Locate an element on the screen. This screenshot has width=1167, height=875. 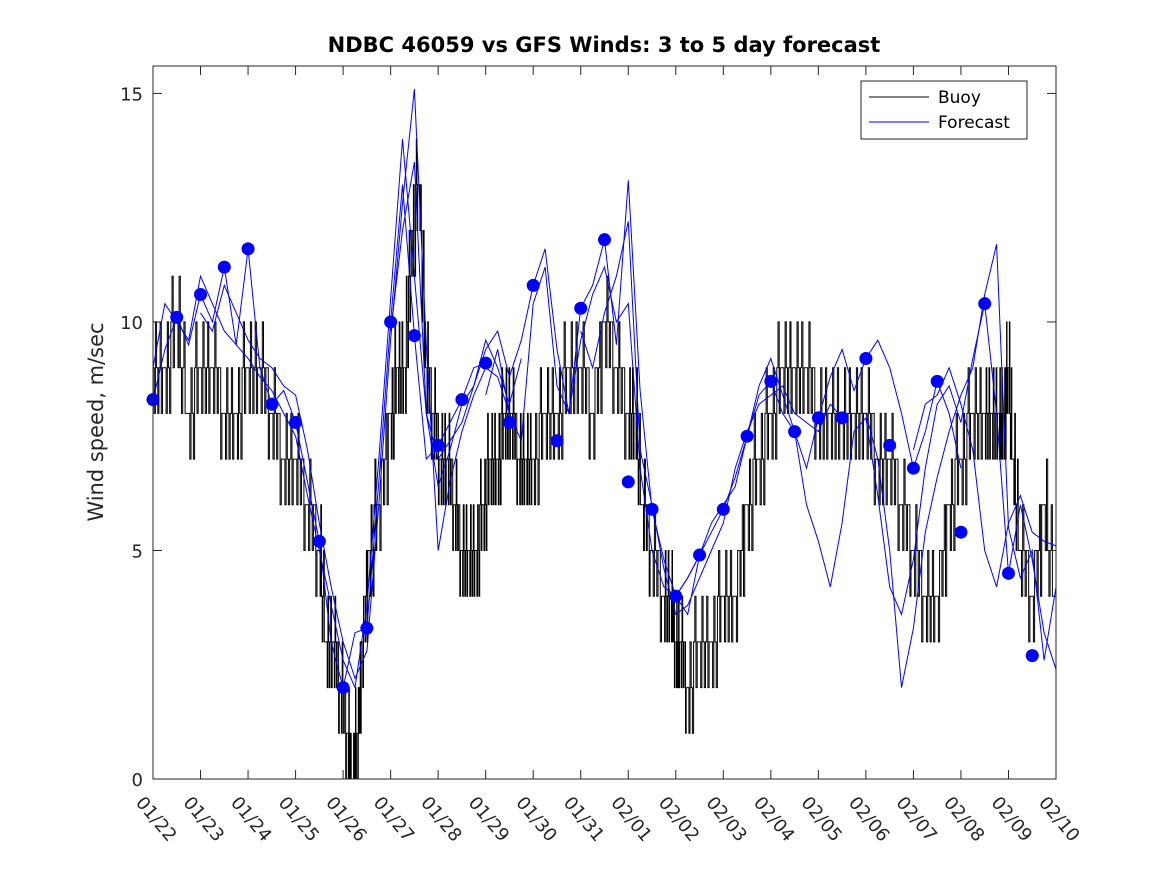
legend: Buoy Forecast is located at coordinates (944, 110).